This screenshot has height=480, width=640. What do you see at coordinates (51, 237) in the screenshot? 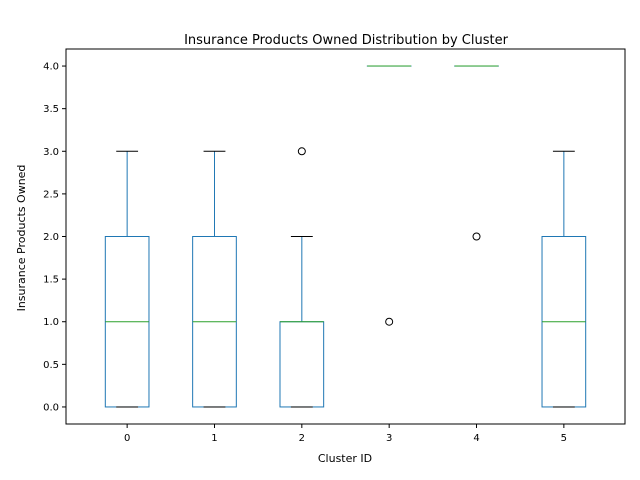
I see `y-tick-label: 2.0` at bounding box center [51, 237].